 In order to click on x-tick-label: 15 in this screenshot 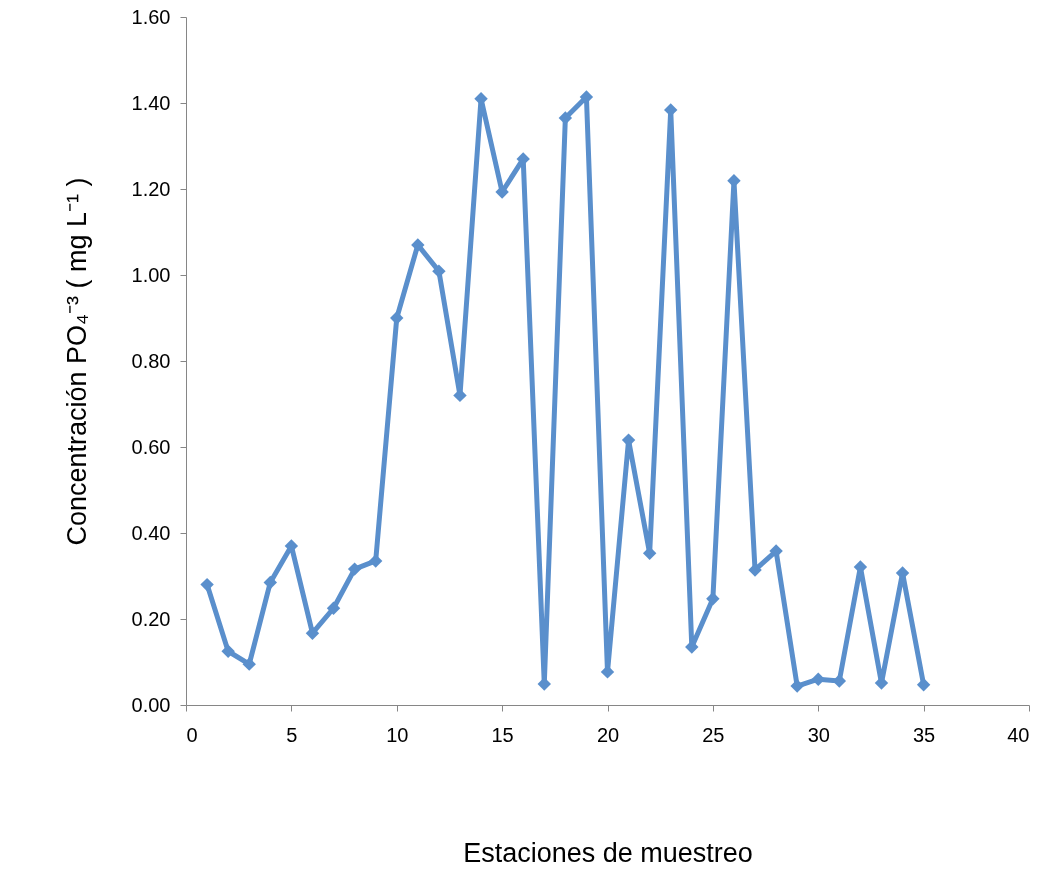, I will do `click(502, 734)`.